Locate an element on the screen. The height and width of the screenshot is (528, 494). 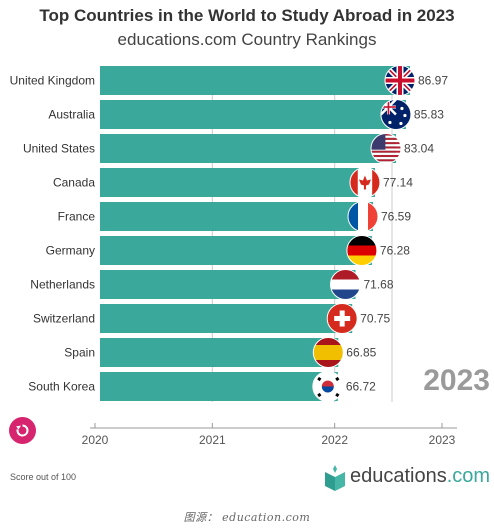
usa-flag-icon is located at coordinates (386, 148).